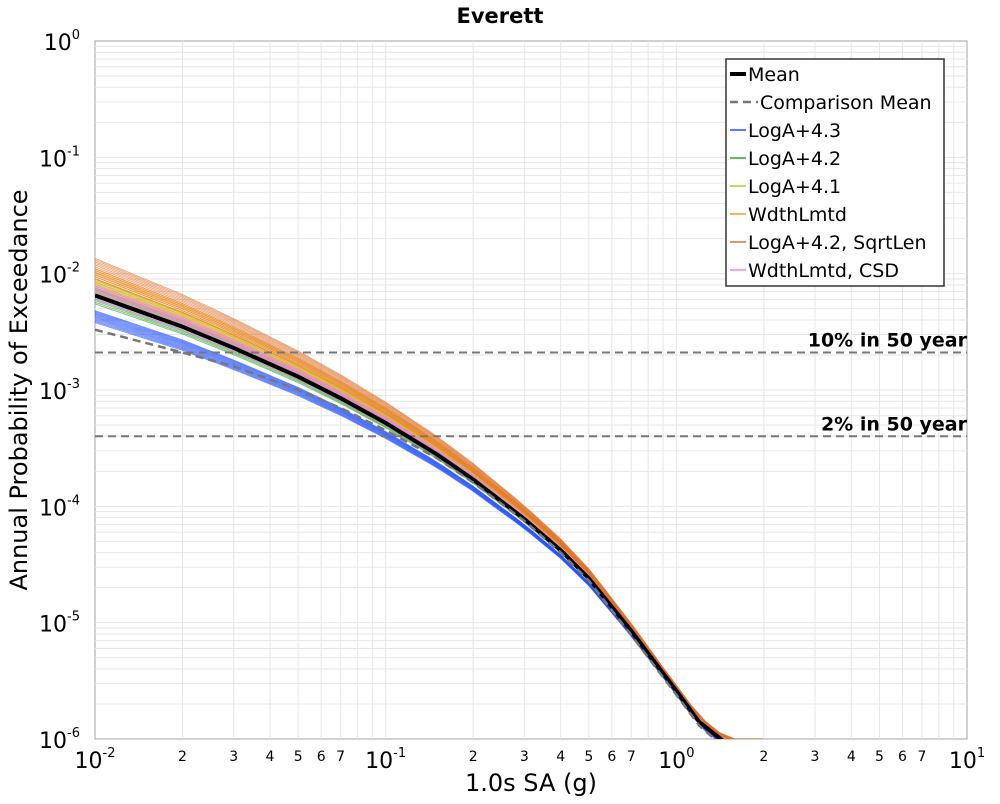  Describe the element at coordinates (794, 187) in the screenshot. I see `legend-label: LogA+4.1` at that location.